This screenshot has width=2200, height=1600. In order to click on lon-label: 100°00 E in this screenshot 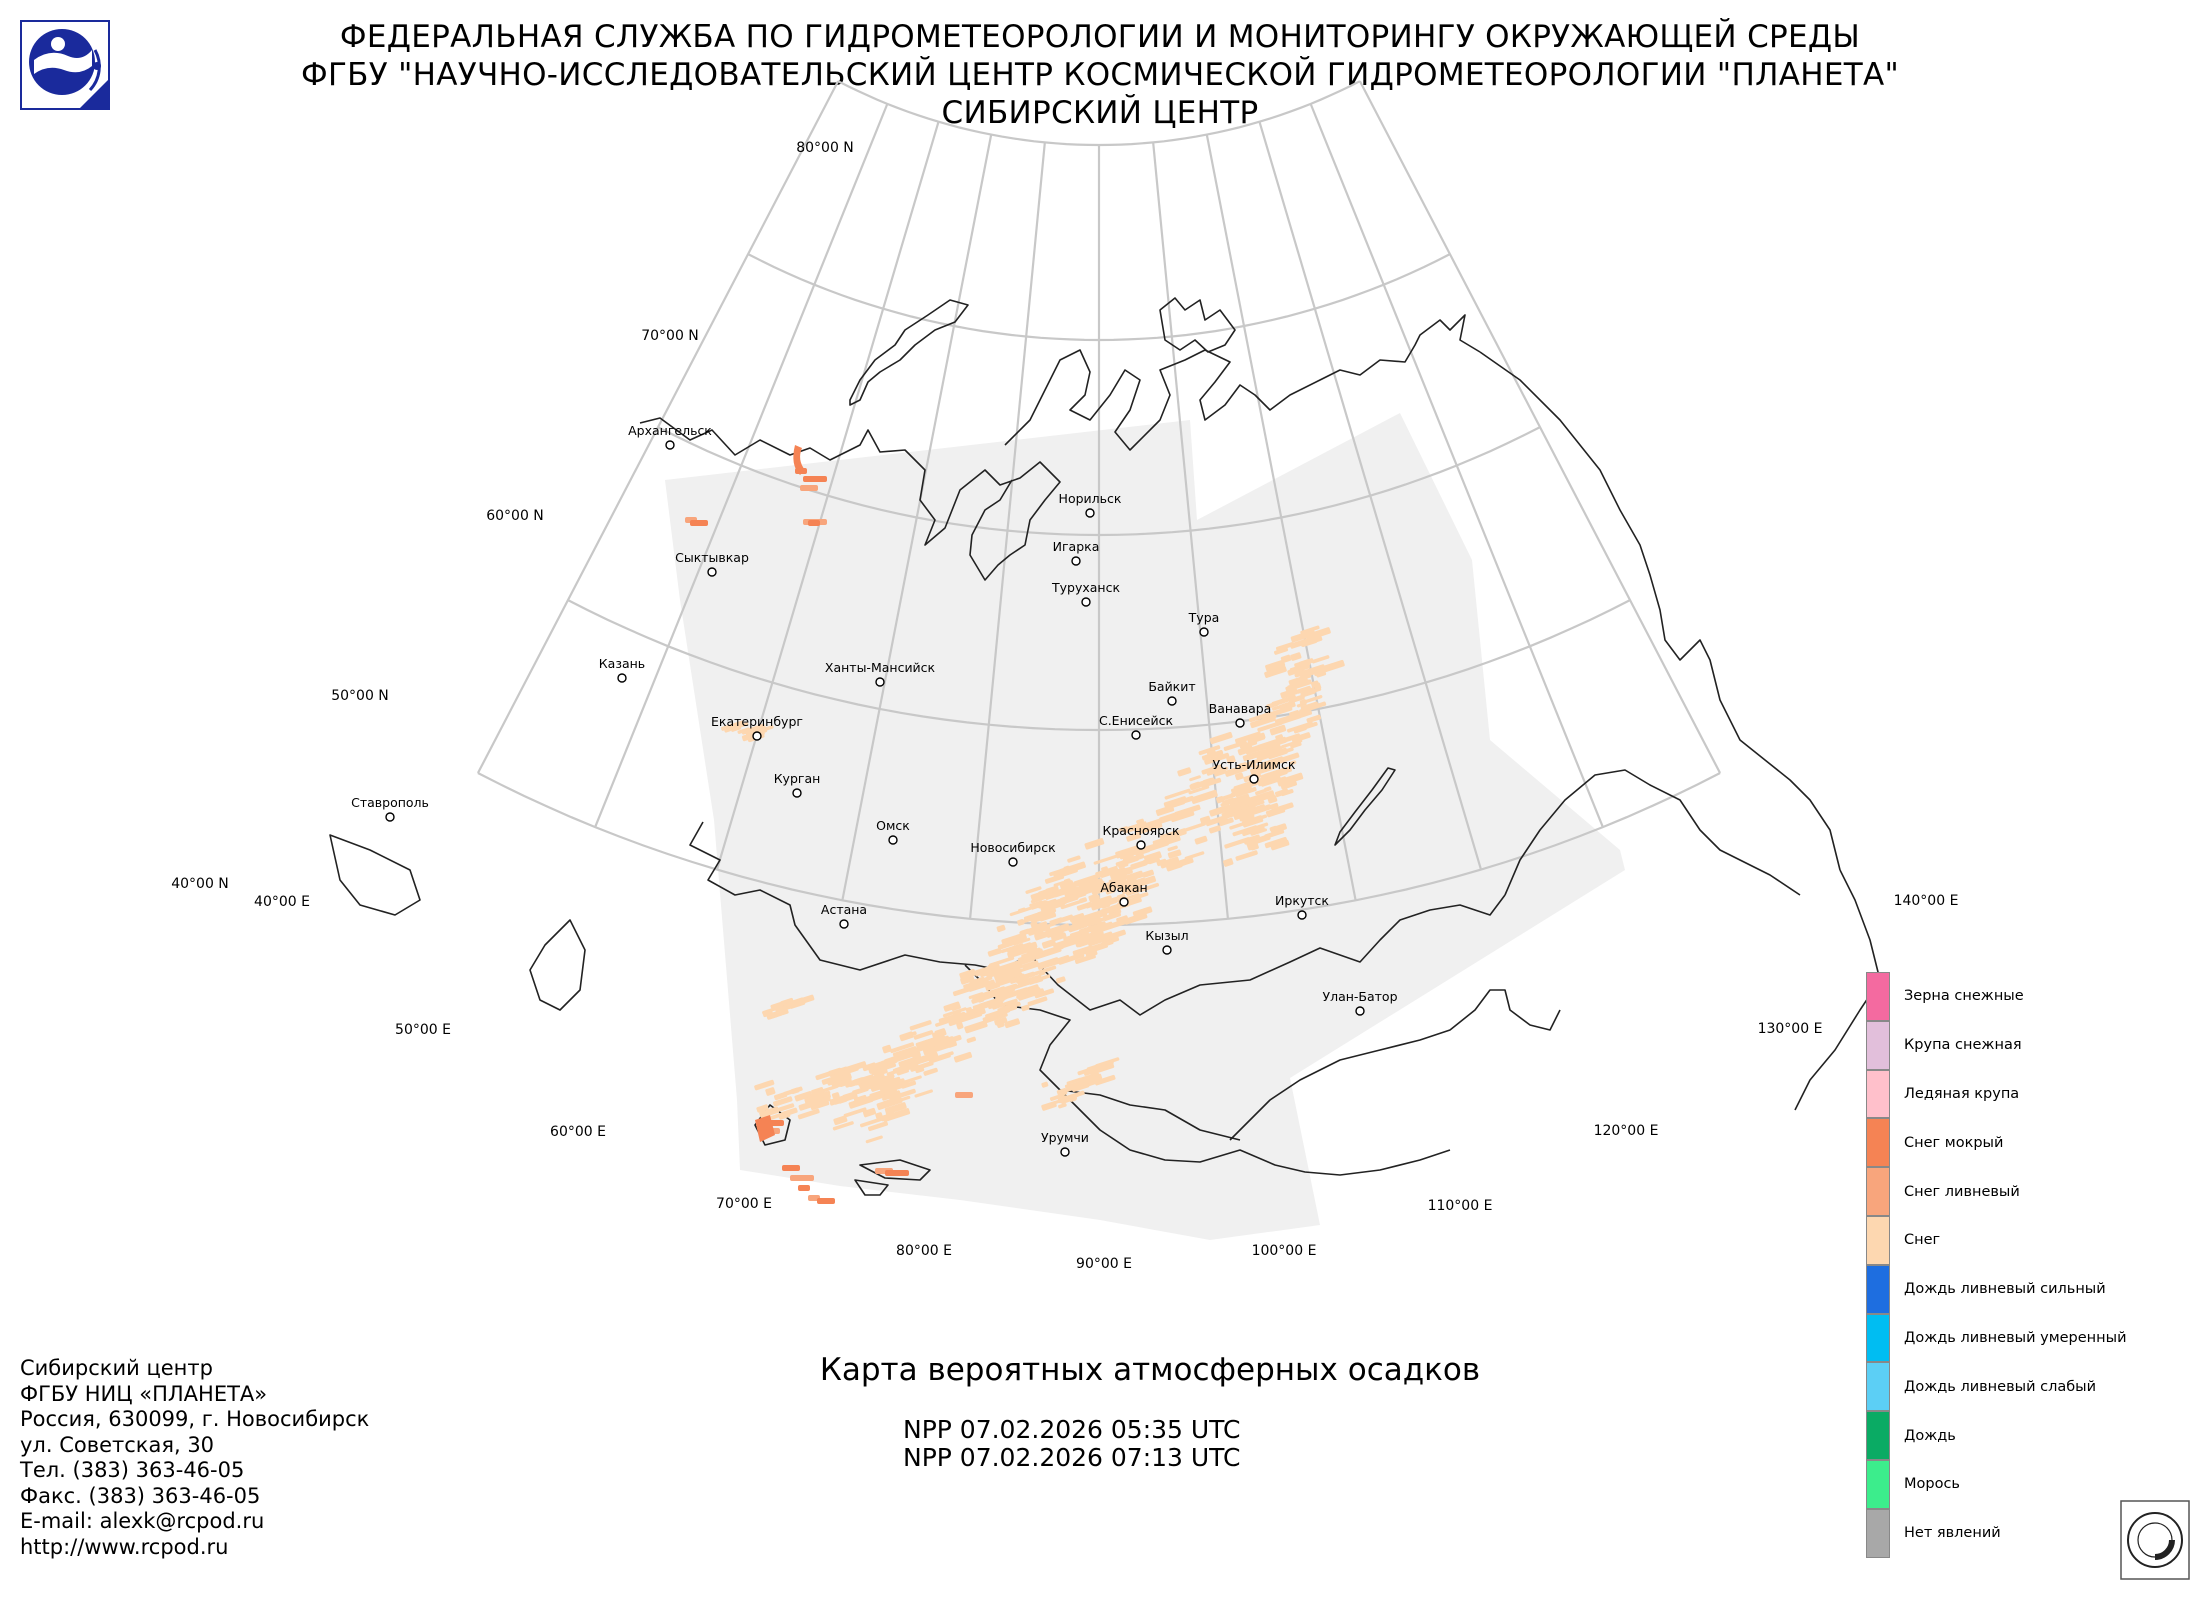, I will do `click(1284, 1251)`.